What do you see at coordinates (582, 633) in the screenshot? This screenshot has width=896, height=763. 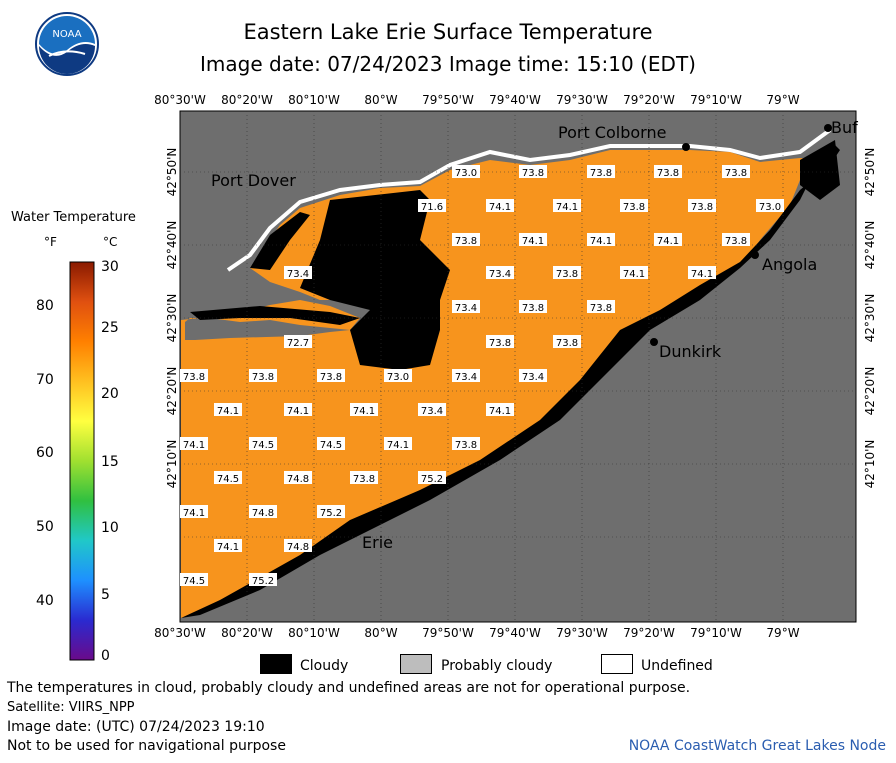 I see `lon-tick-bottom: 79°30'W` at bounding box center [582, 633].